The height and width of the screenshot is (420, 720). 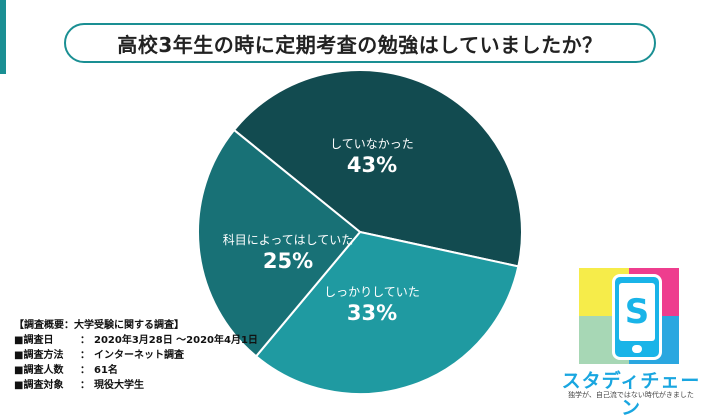 I want to click on slice-value-label: 25%, so click(x=288, y=261).